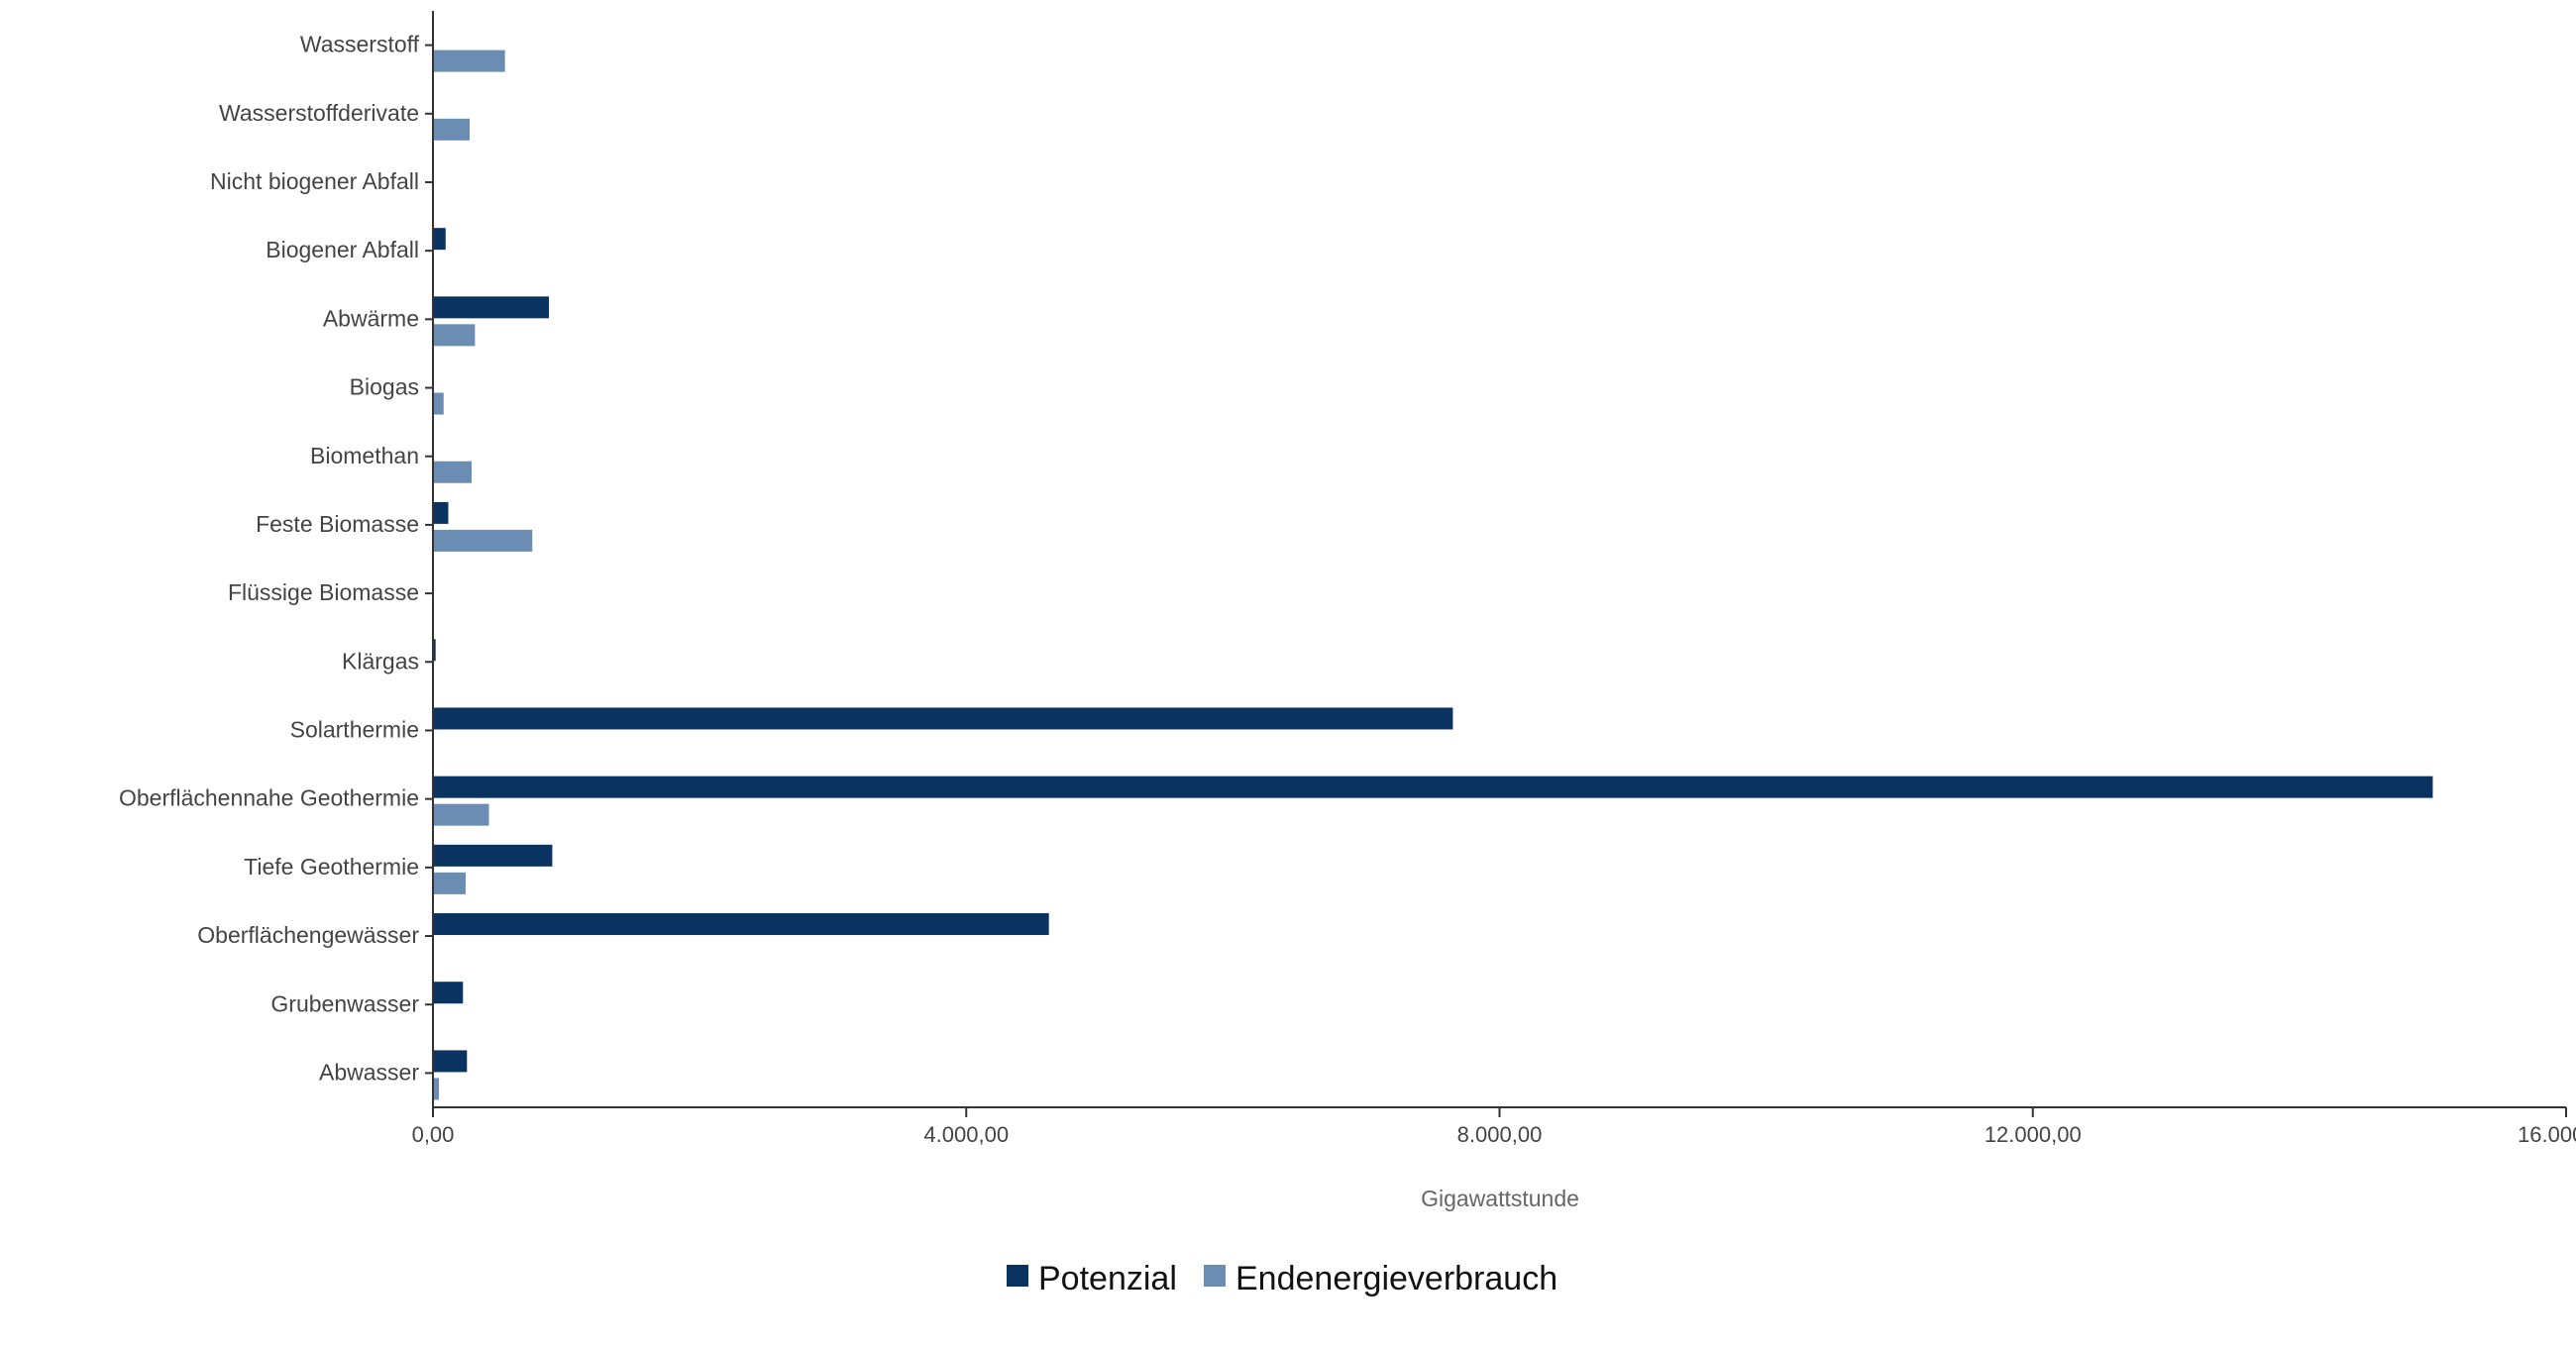 The image size is (2576, 1348). I want to click on legend: Potenzial Endenergieverbrauch, so click(1282, 1278).